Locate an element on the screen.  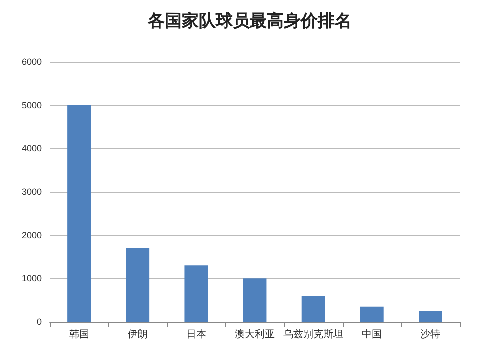
y-tick-label: 6000 is located at coordinates (32, 62).